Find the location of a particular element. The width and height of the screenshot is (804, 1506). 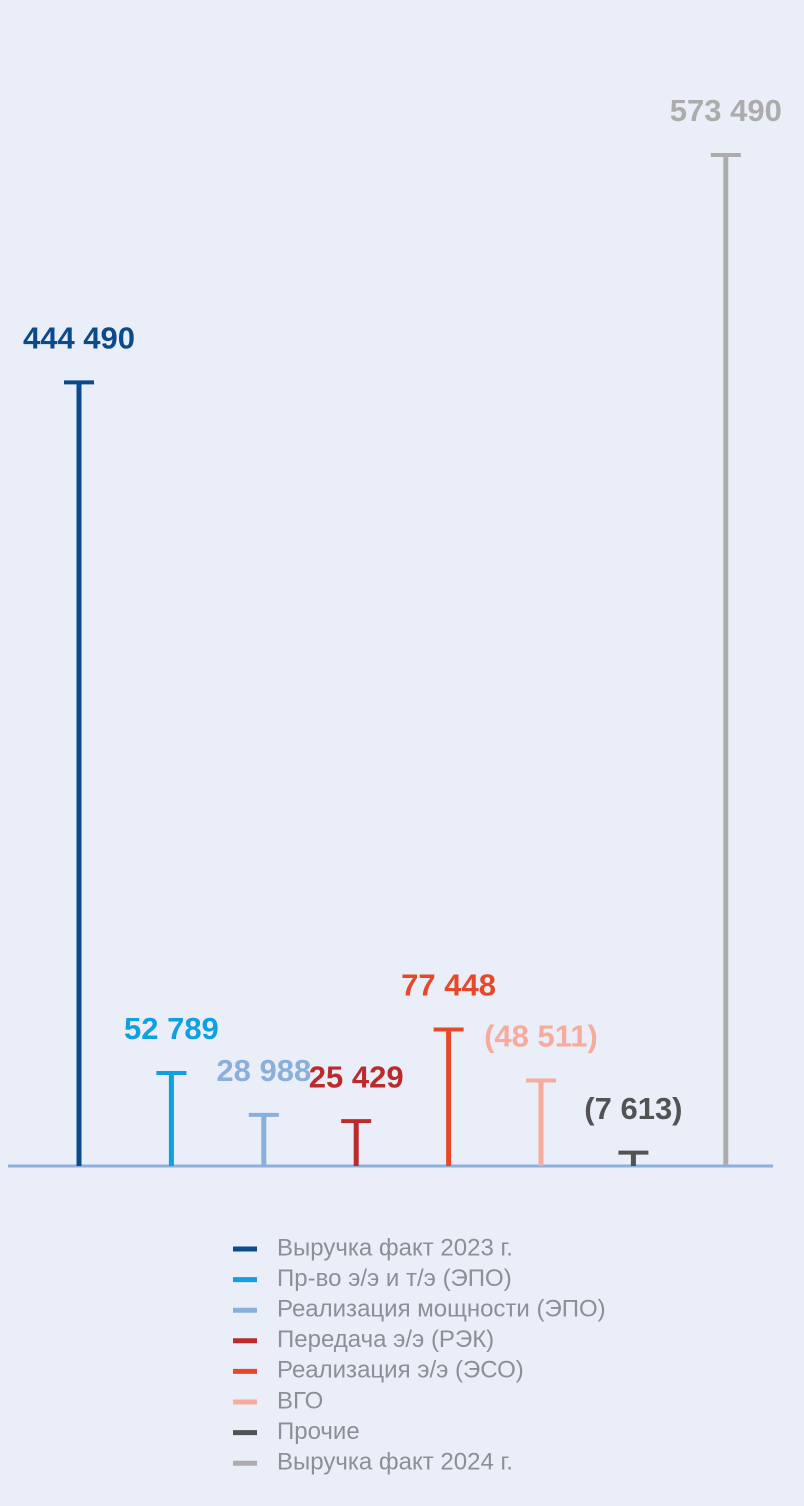

value-label: 573 490 is located at coordinates (726, 110).